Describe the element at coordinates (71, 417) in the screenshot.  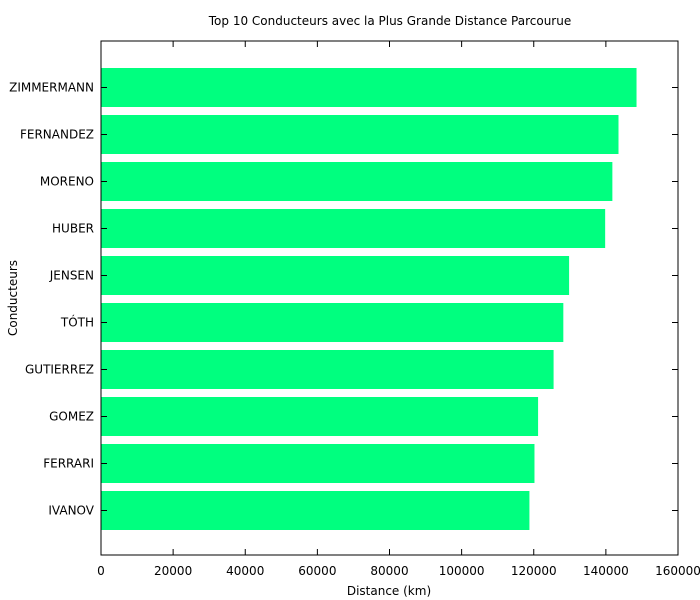
I see `y-tick-label: GOMEZ` at that location.